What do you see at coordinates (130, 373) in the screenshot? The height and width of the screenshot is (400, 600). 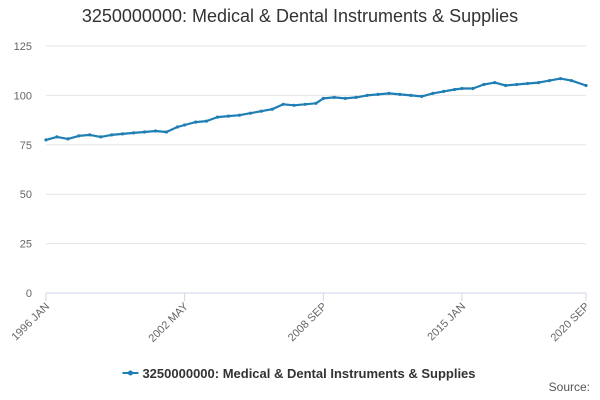 I see `legend-marker` at bounding box center [130, 373].